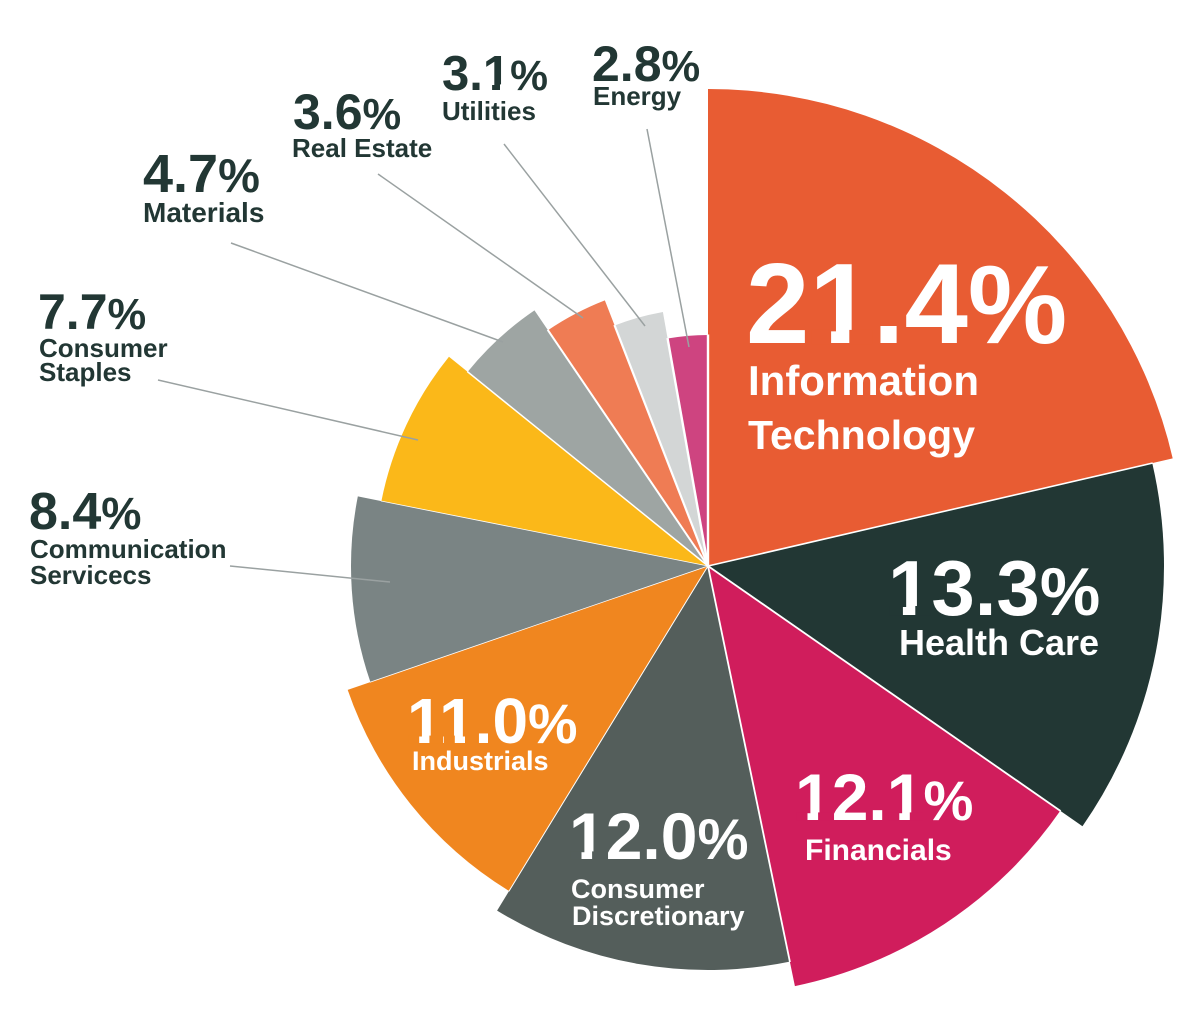 This screenshot has height=1022, width=1200. What do you see at coordinates (90, 575) in the screenshot?
I see `svg-text: Servicecs` at bounding box center [90, 575].